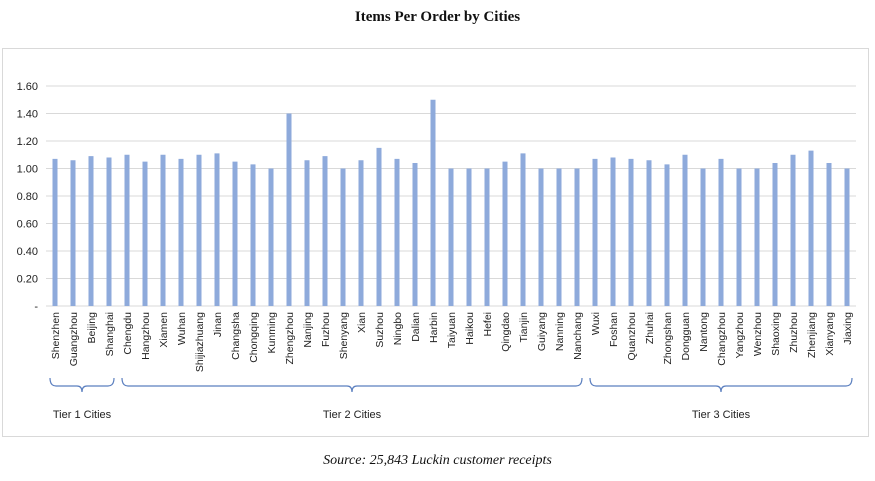  Describe the element at coordinates (236, 336) in the screenshot. I see `x-tick-label: Changsha` at that location.